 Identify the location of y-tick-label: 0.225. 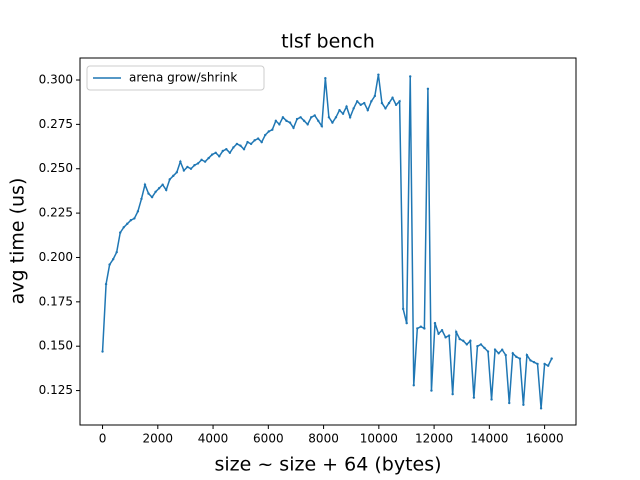
(56, 213).